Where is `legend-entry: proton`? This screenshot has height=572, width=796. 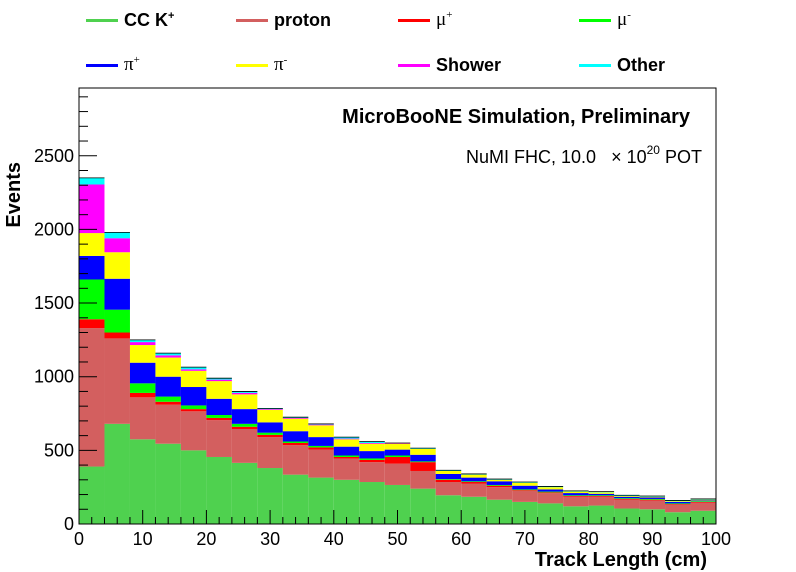 legend-entry: proton is located at coordinates (283, 20).